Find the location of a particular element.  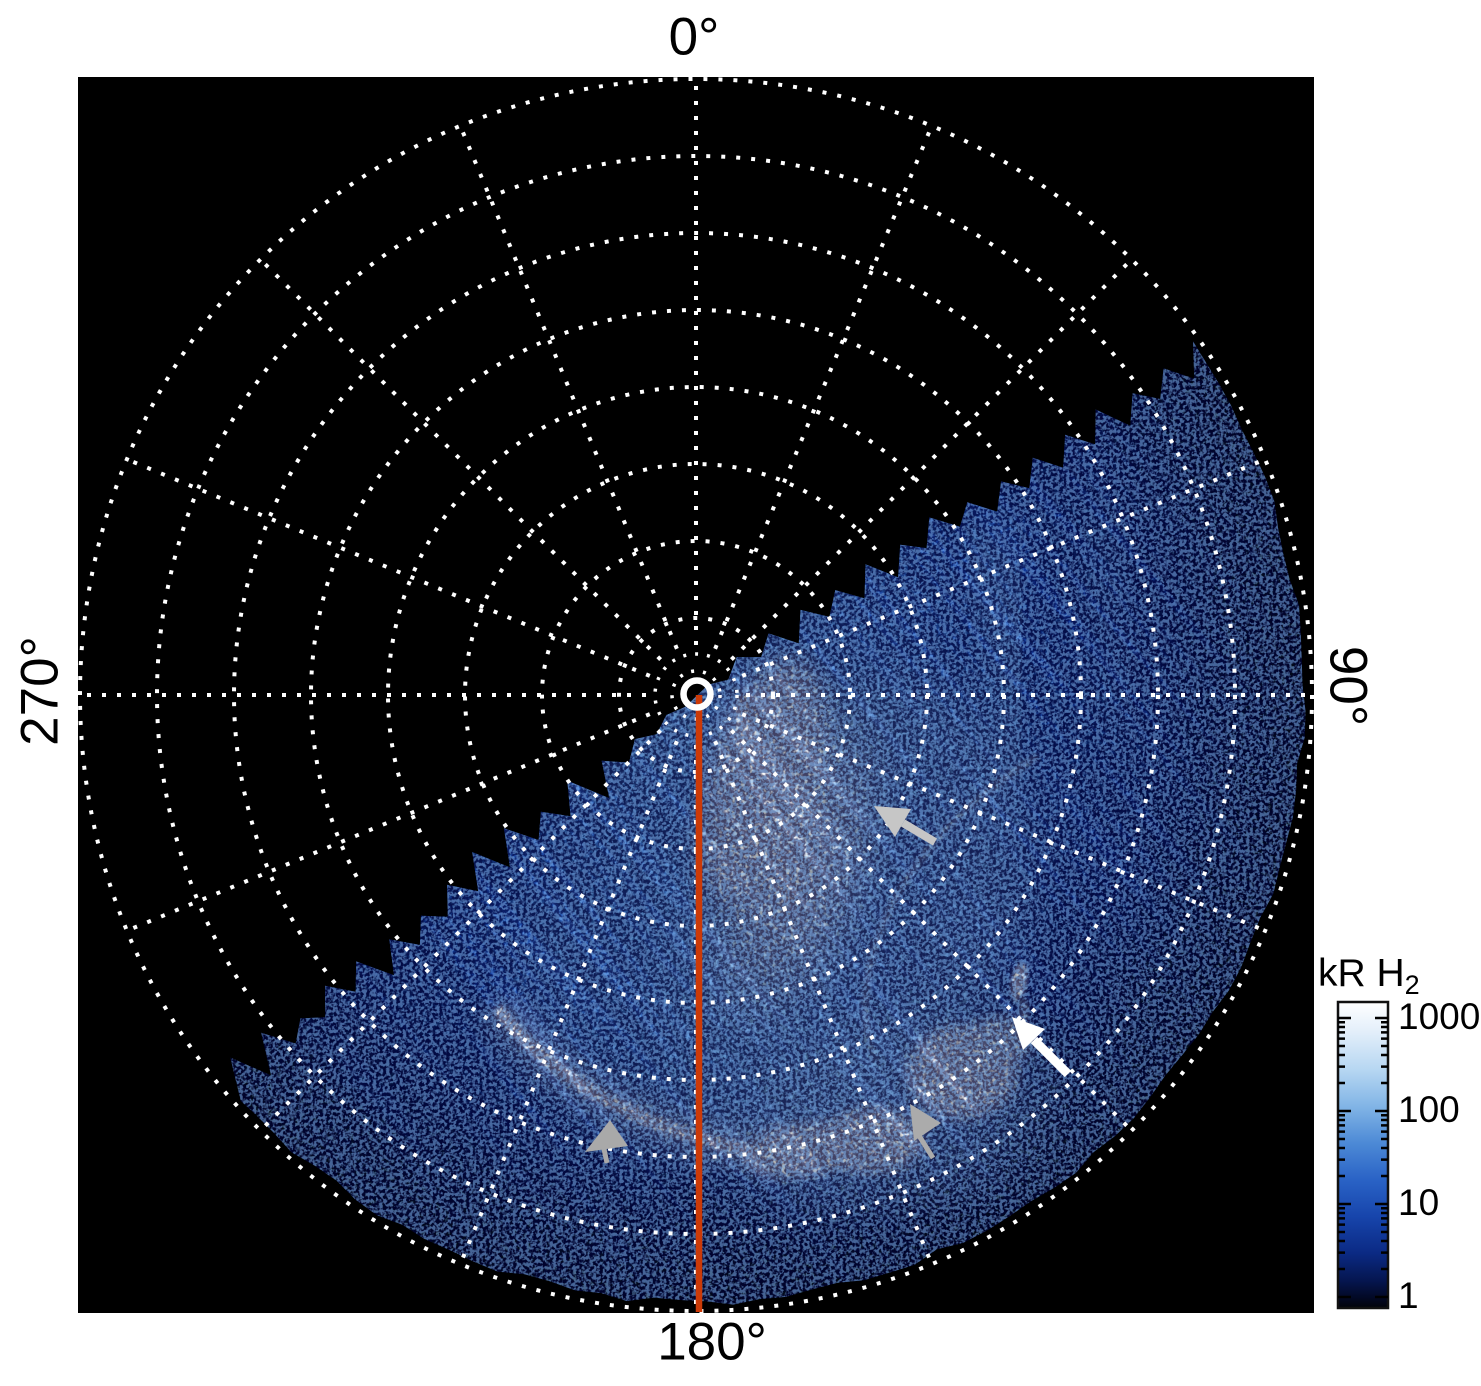

white-arrow-annotation is located at coordinates (1042, 1047).